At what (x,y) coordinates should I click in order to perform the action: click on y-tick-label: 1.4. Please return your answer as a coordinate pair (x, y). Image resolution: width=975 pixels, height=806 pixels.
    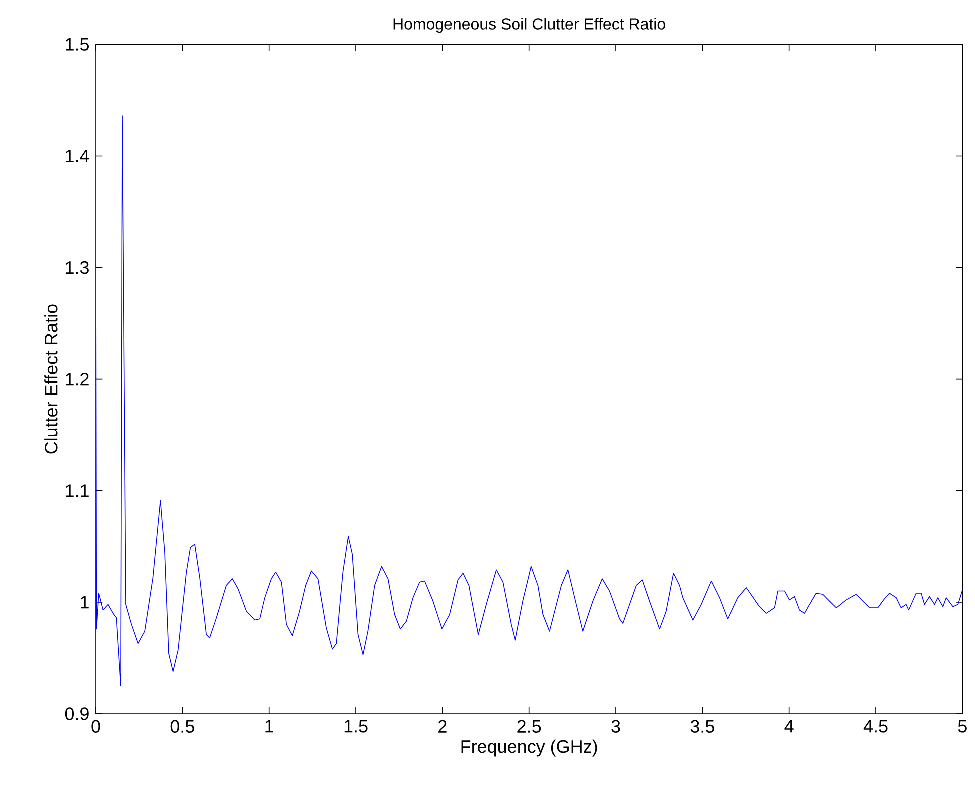
    Looking at the image, I should click on (78, 156).